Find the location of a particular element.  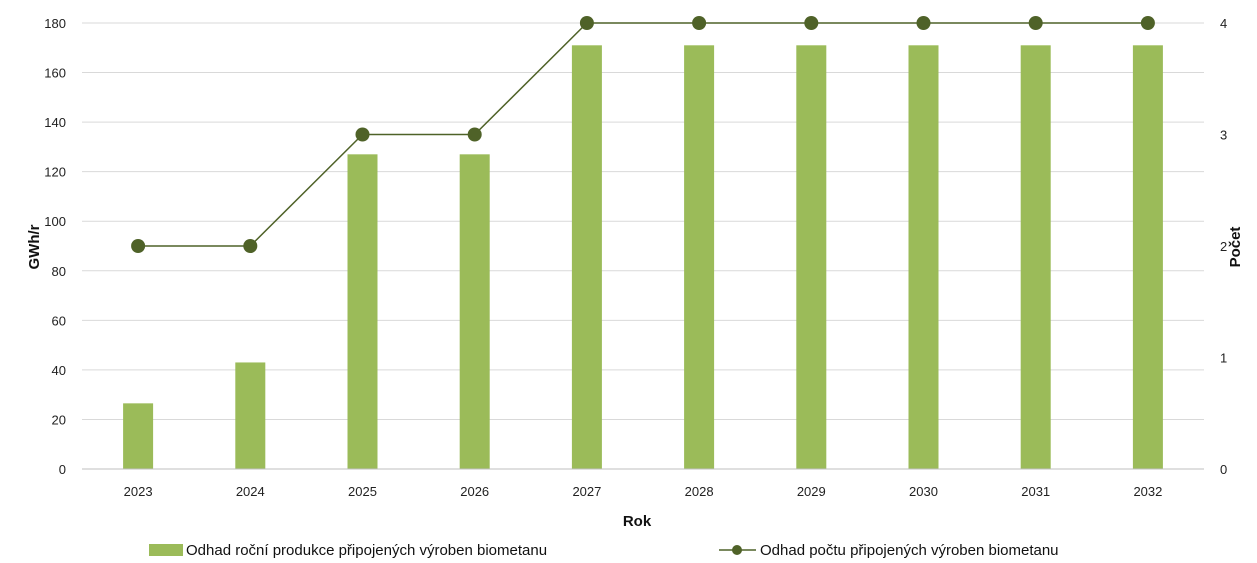

y-tick-label: 60 is located at coordinates (59, 320).